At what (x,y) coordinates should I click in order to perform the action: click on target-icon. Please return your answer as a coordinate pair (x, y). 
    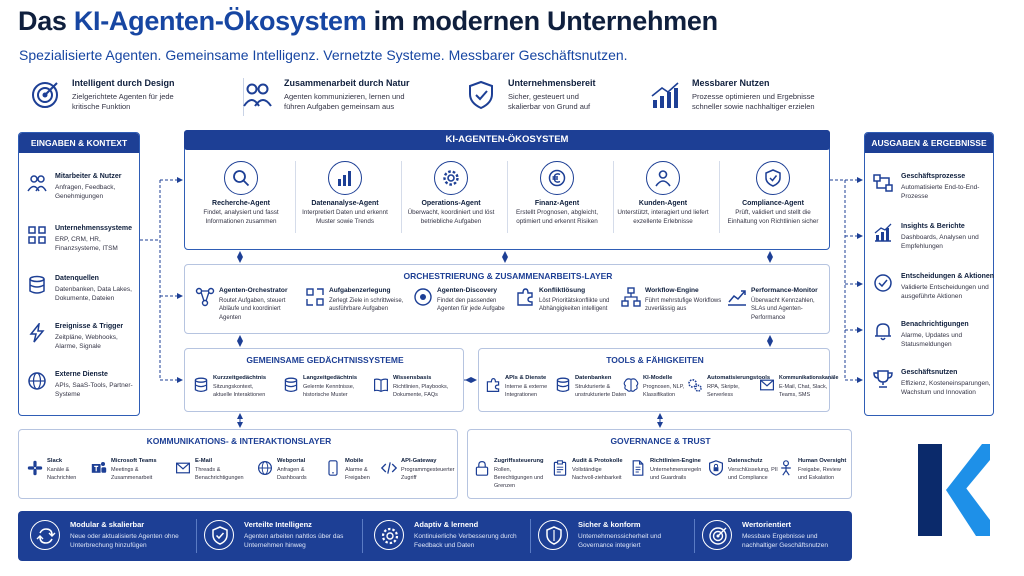
    Looking at the image, I should click on (45, 95).